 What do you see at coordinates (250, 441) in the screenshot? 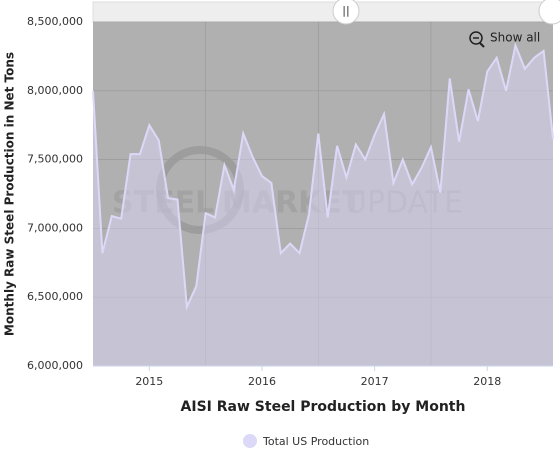
I see `legend-marker` at bounding box center [250, 441].